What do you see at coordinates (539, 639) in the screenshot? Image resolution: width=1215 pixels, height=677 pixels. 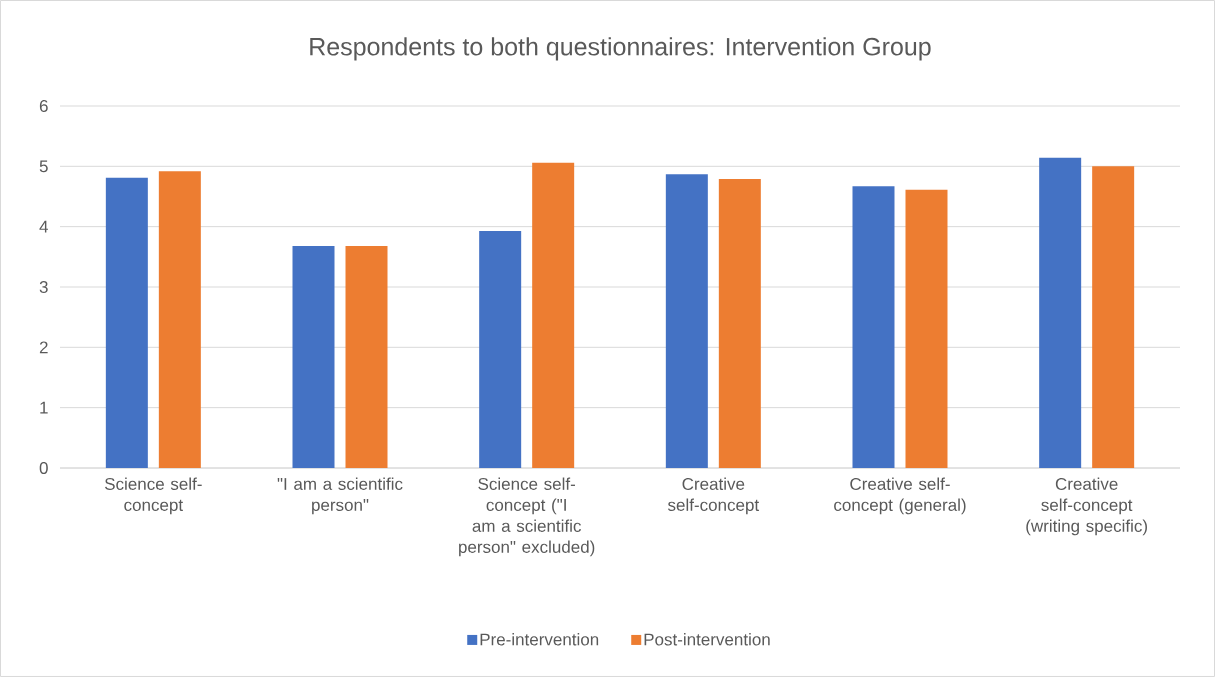 I see `legend-label: Pre-intervention` at bounding box center [539, 639].